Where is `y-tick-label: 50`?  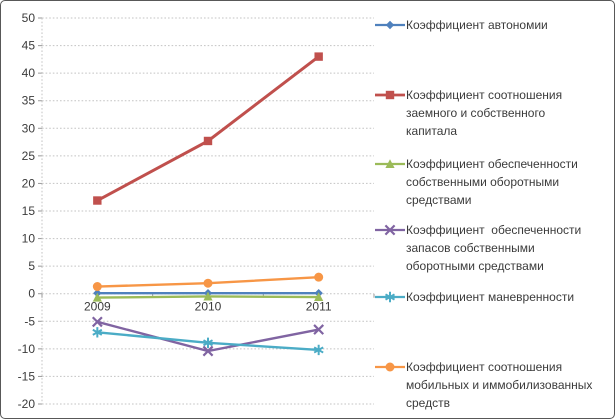
y-tick-label: 50 is located at coordinates (29, 18).